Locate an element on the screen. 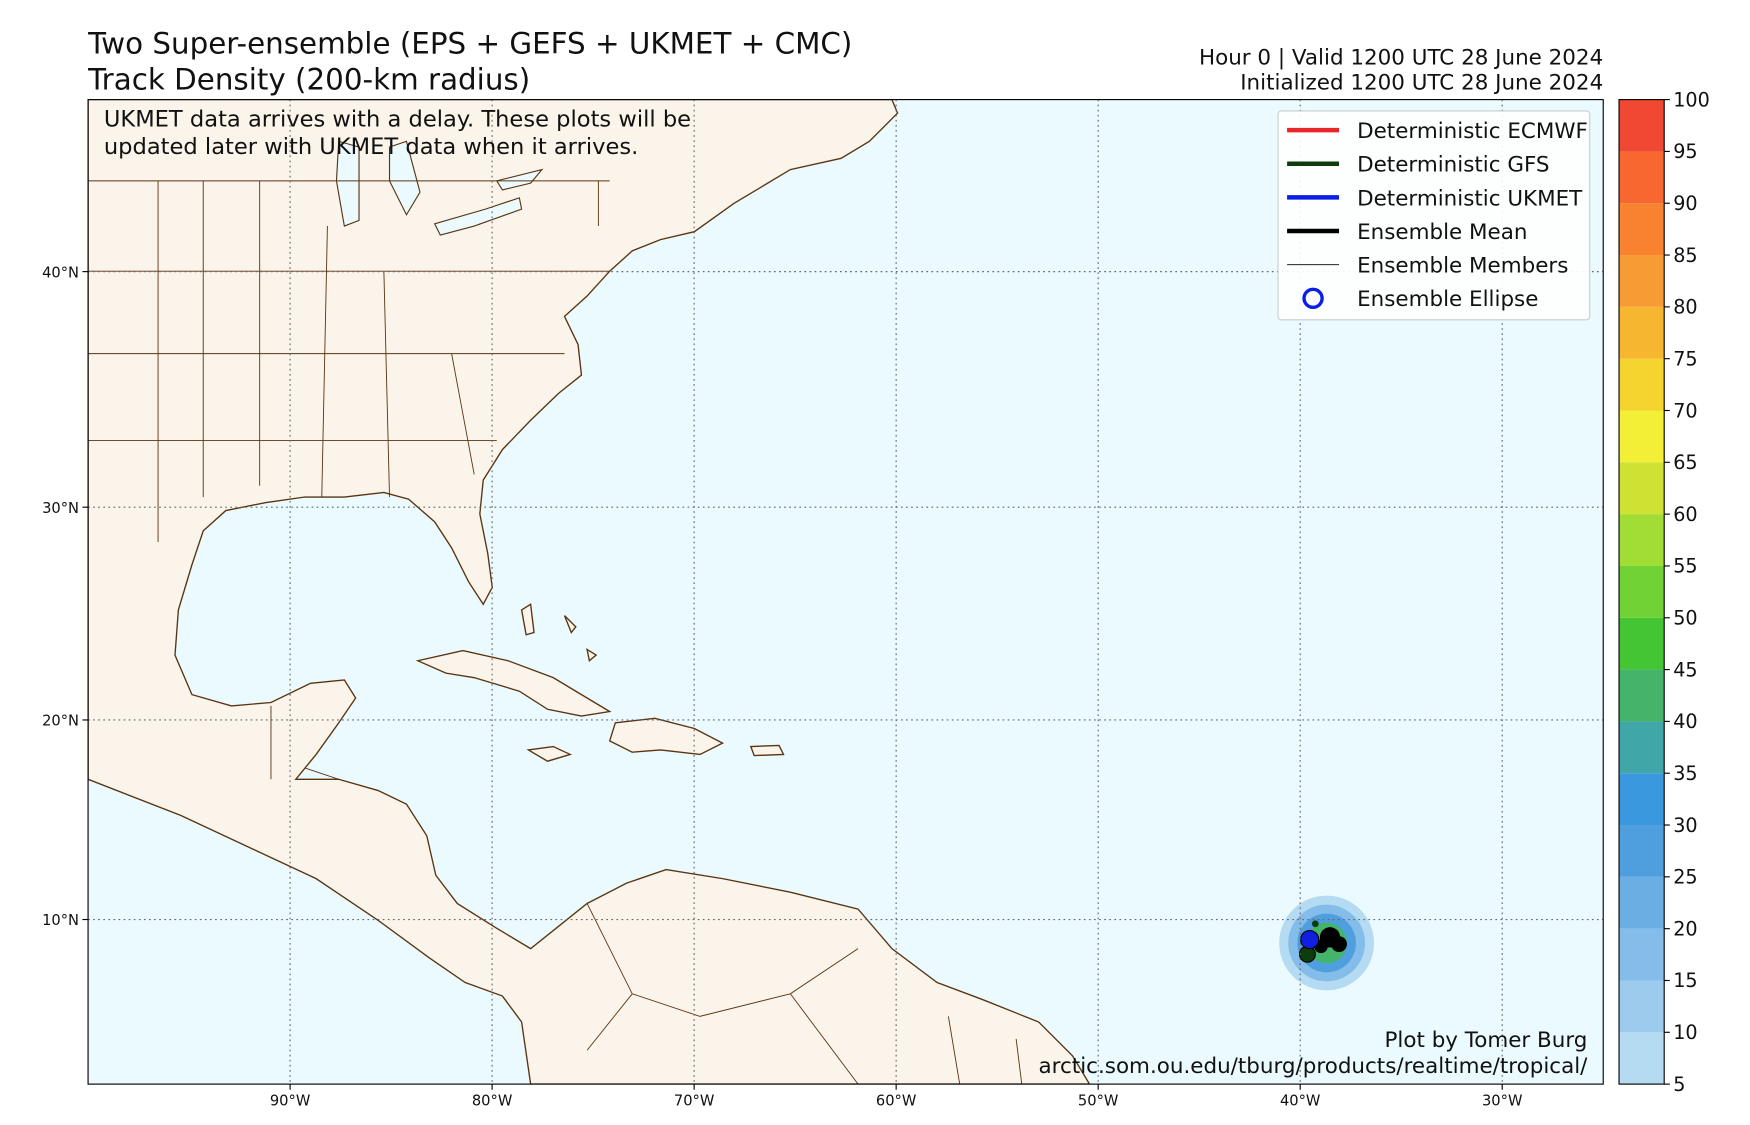  lon-tick-label: 70°W is located at coordinates (694, 1101).